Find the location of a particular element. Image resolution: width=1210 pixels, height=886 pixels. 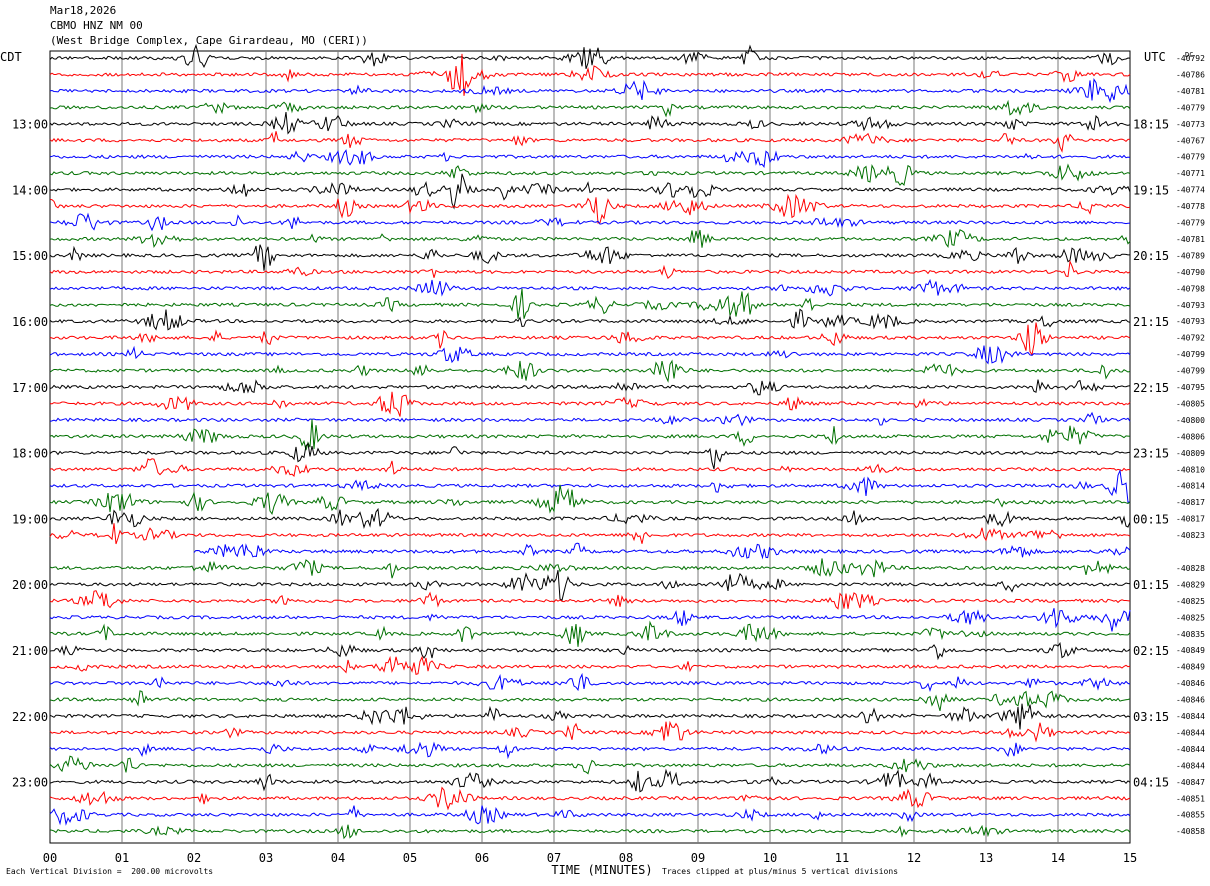

dc-offset-label: -40795 is located at coordinates (1190, 387).